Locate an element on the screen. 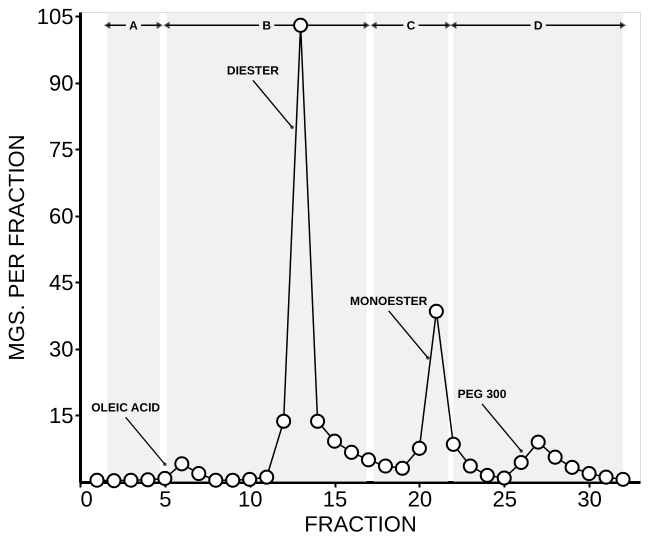  x-tick-label: 15 is located at coordinates (335, 499).